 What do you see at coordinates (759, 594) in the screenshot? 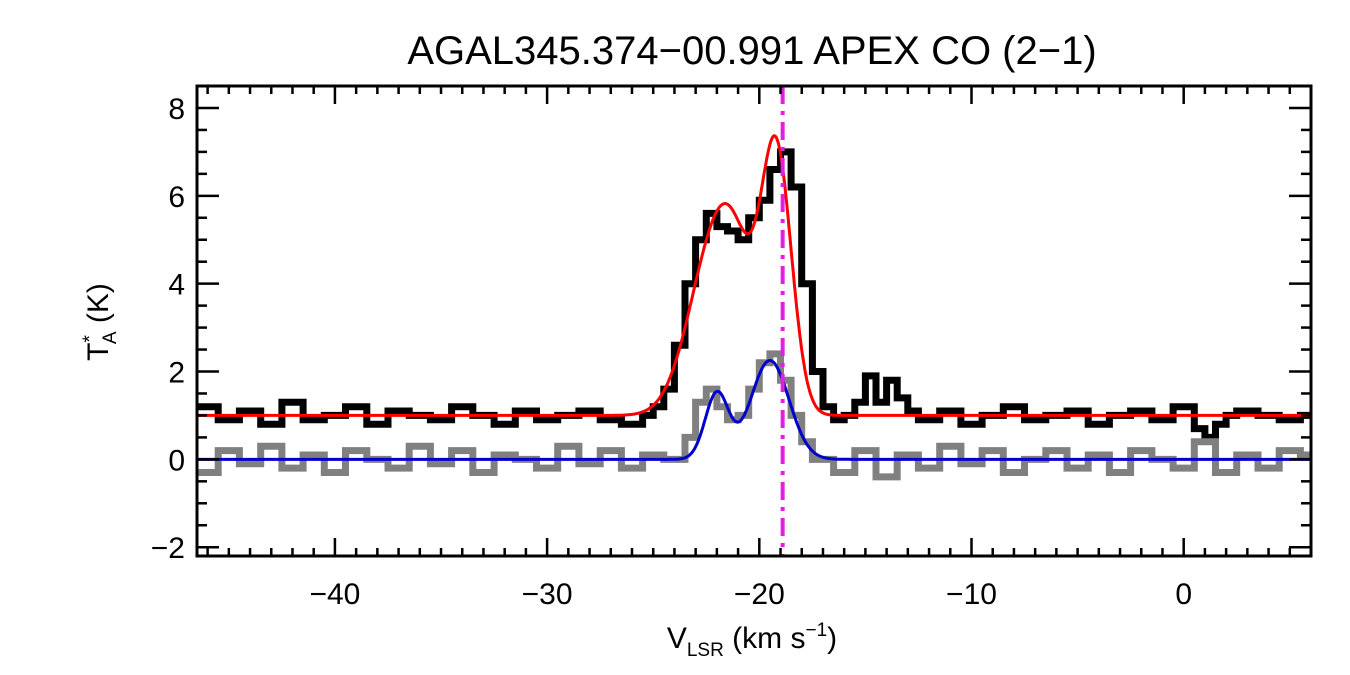
I see `x-tick-label: −20` at bounding box center [759, 594].